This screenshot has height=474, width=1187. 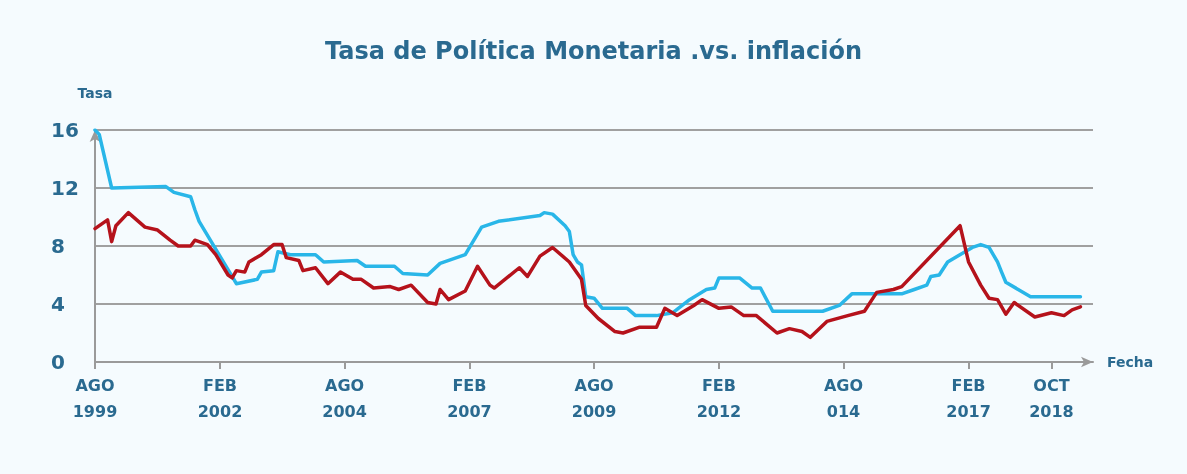 What do you see at coordinates (469, 398) in the screenshot?
I see `x-tick-label: FEB 2007` at bounding box center [469, 398].